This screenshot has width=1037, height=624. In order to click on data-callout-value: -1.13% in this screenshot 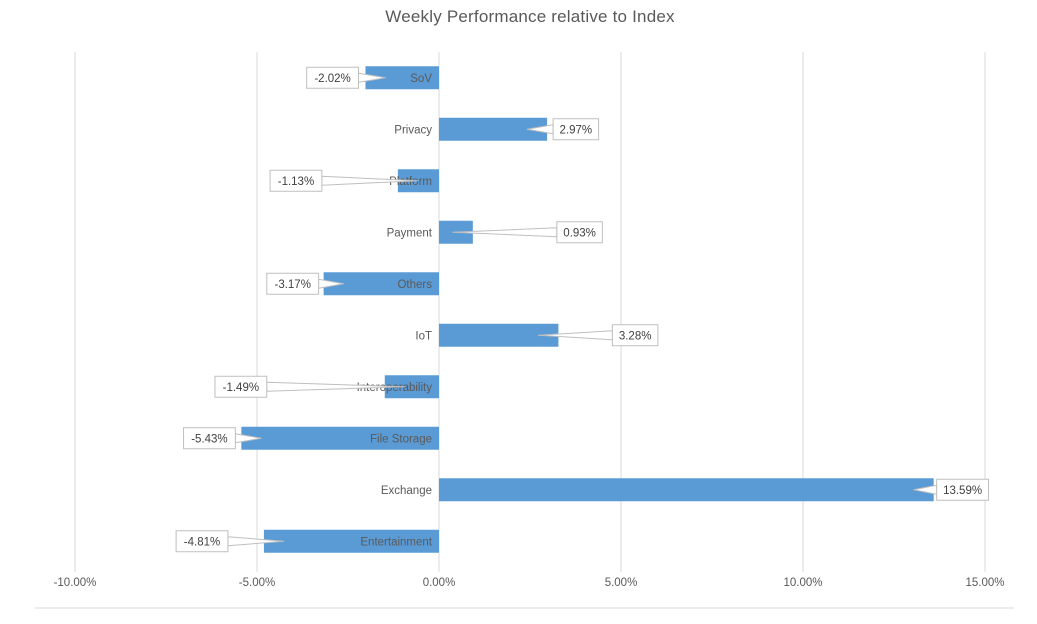, I will do `click(296, 182)`.